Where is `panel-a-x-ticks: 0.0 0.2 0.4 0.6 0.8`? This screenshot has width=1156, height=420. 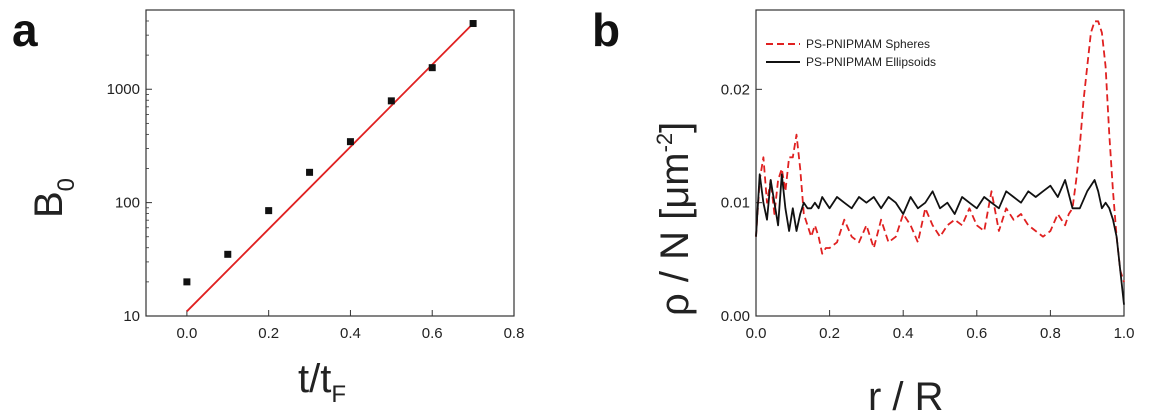 panel-a-x-ticks: 0.0 0.2 0.4 0.6 0.8 is located at coordinates (350, 326).